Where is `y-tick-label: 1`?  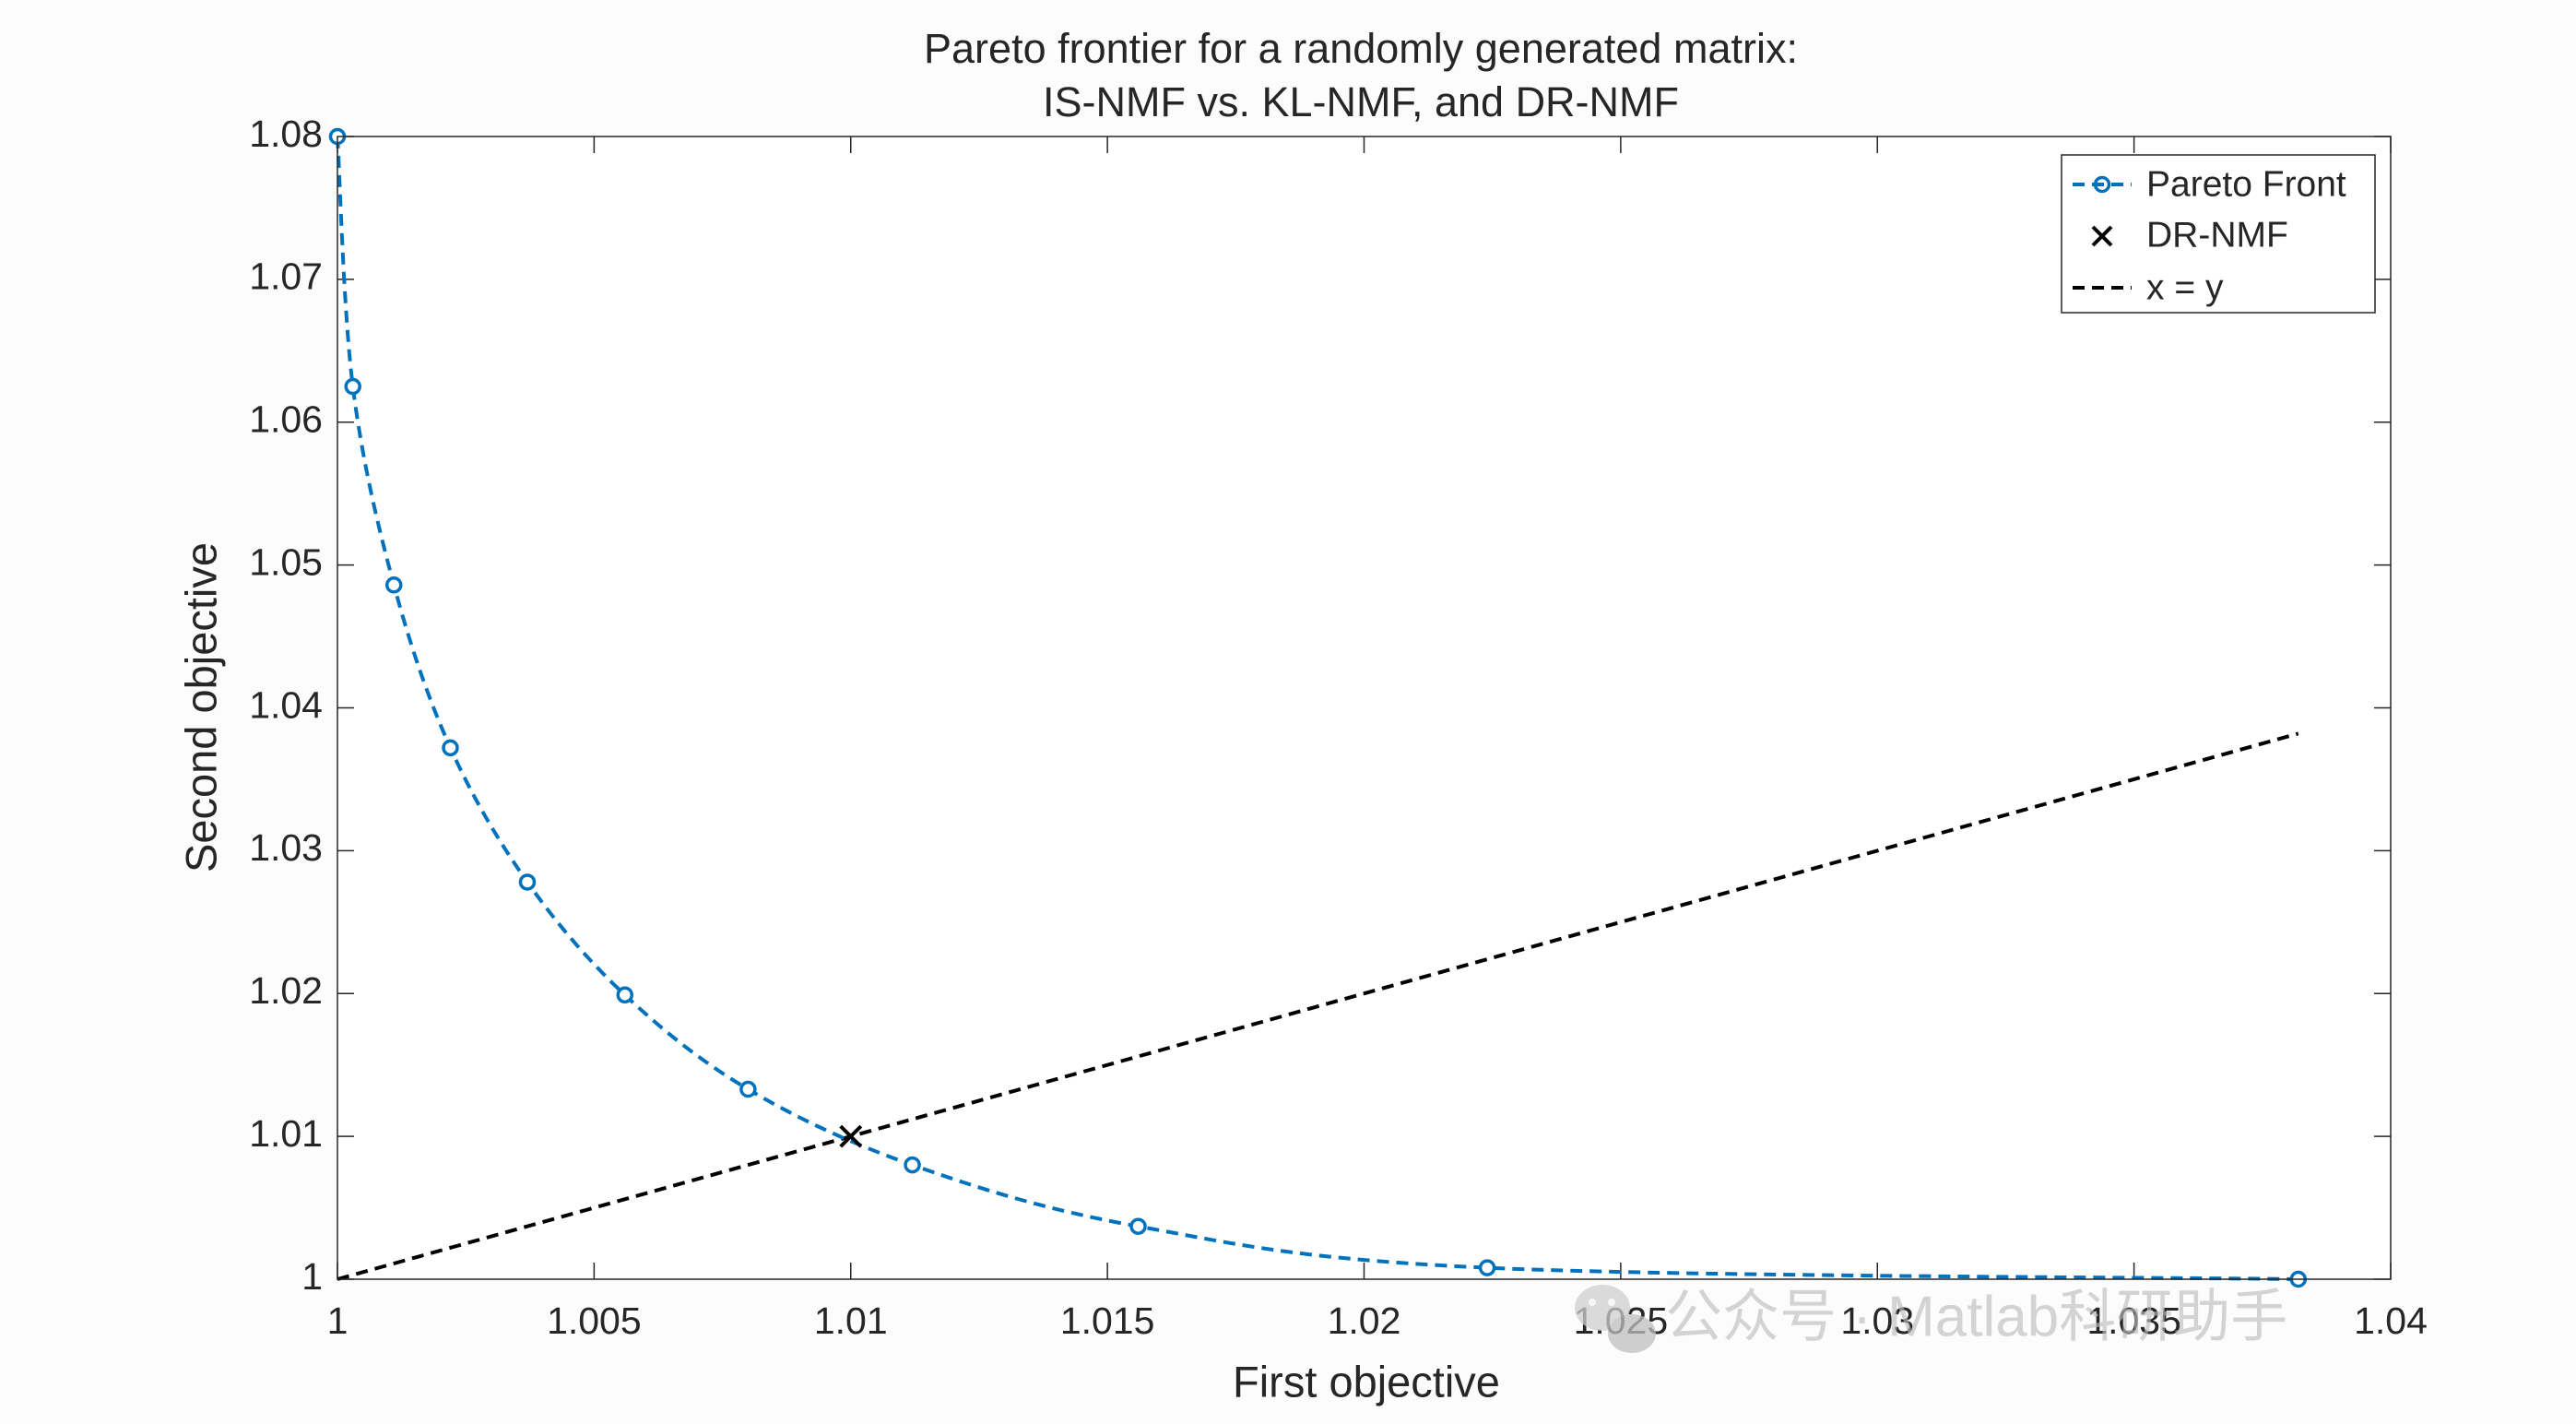
y-tick-label: 1 is located at coordinates (312, 1276).